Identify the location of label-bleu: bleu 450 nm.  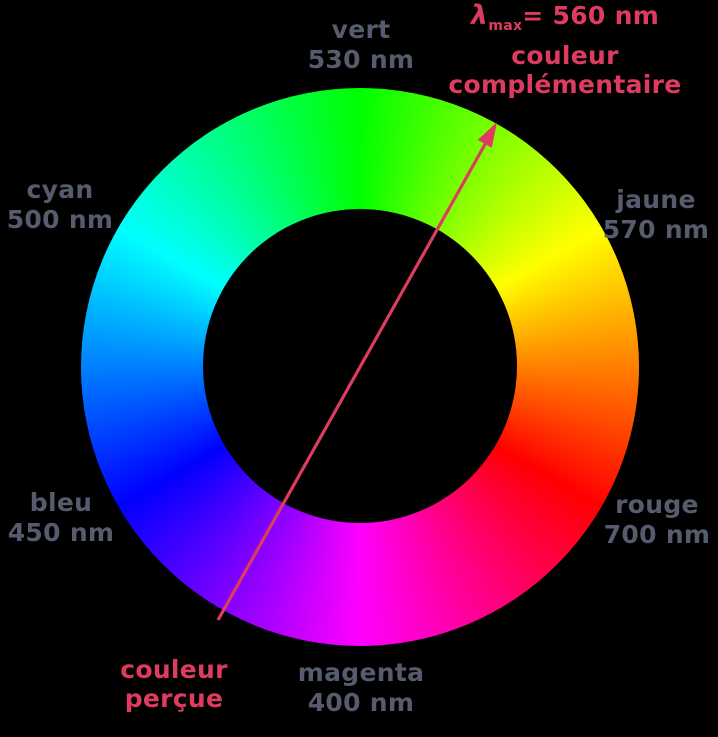
(61, 518).